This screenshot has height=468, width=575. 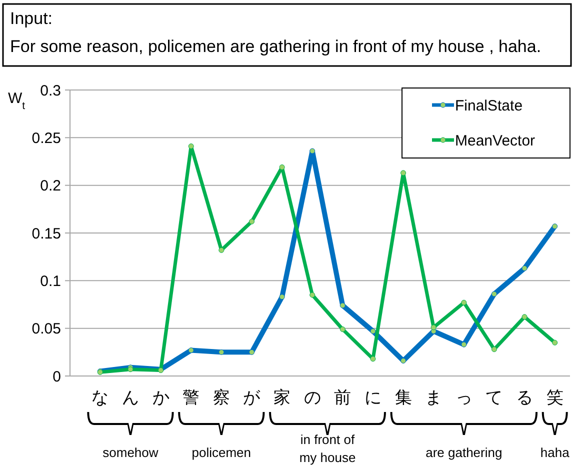 What do you see at coordinates (525, 397) in the screenshot?
I see `x-tick-label: る` at bounding box center [525, 397].